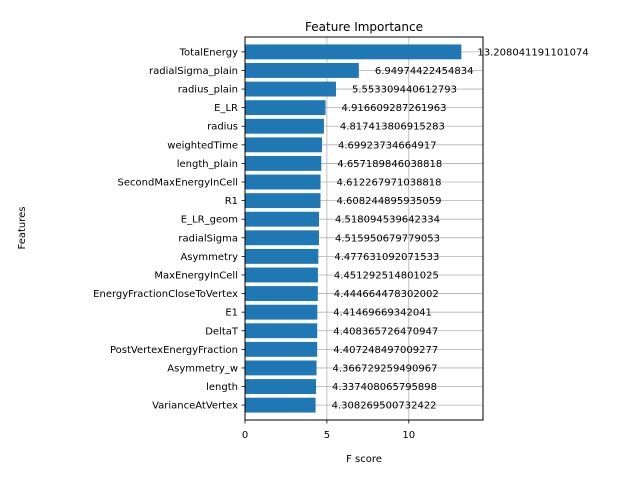  What do you see at coordinates (174, 350) in the screenshot?
I see `y-tick-label: PostVertexEnergyFraction` at bounding box center [174, 350].